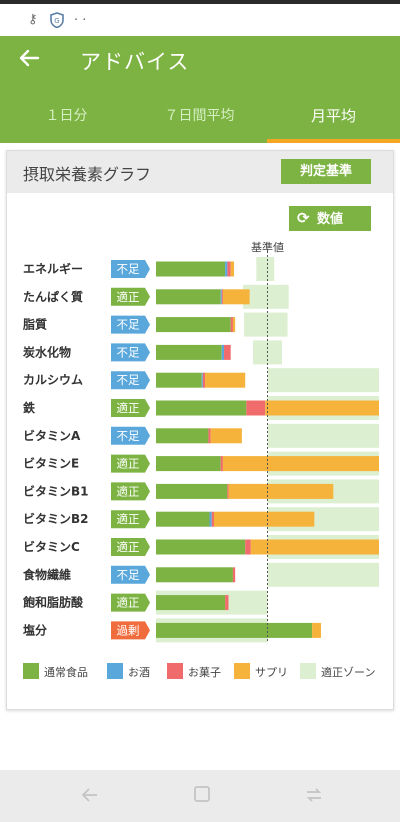 The image size is (400, 822). What do you see at coordinates (53, 602) in the screenshot?
I see `nutrient-label: 飽和脂肪酸` at bounding box center [53, 602].